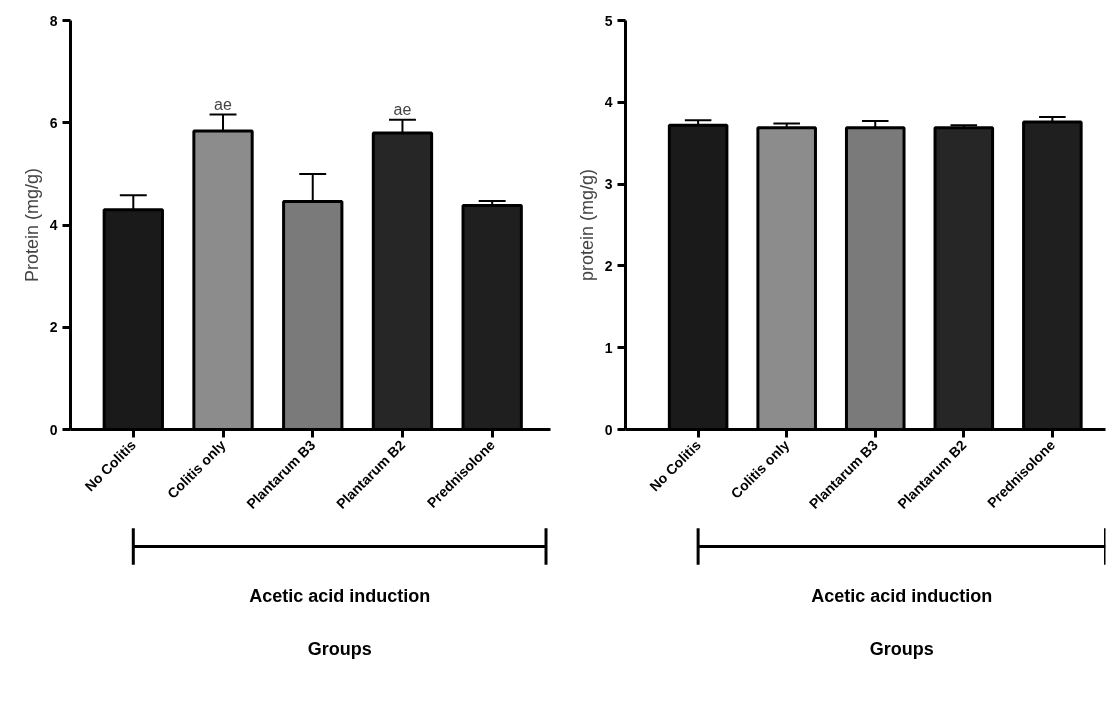  I want to click on y-tick-label: 5, so click(608, 20).